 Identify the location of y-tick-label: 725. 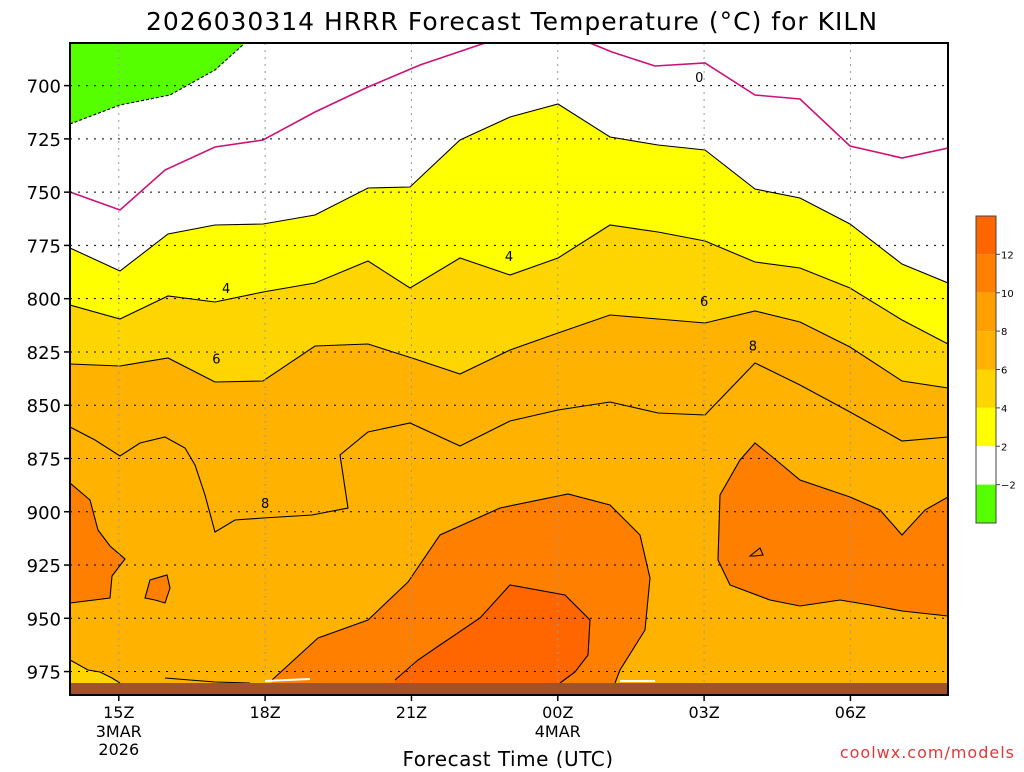
(44, 140).